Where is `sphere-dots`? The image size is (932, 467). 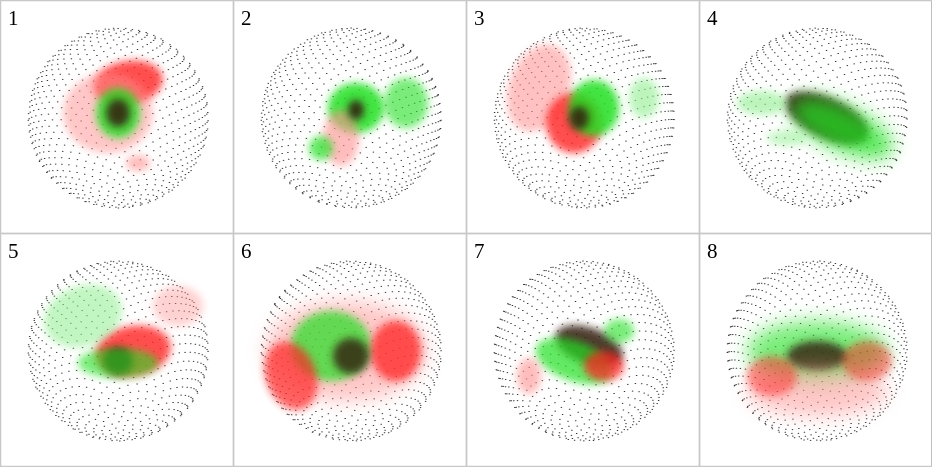
sphere-dots is located at coordinates (118, 118).